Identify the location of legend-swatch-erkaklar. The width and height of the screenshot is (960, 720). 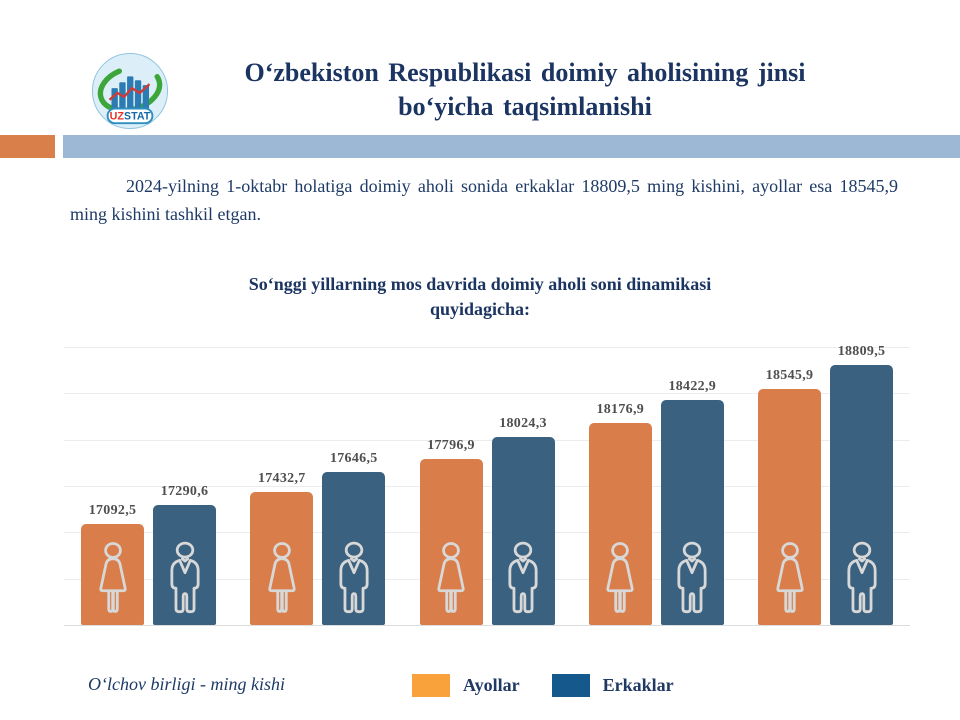
(570, 685).